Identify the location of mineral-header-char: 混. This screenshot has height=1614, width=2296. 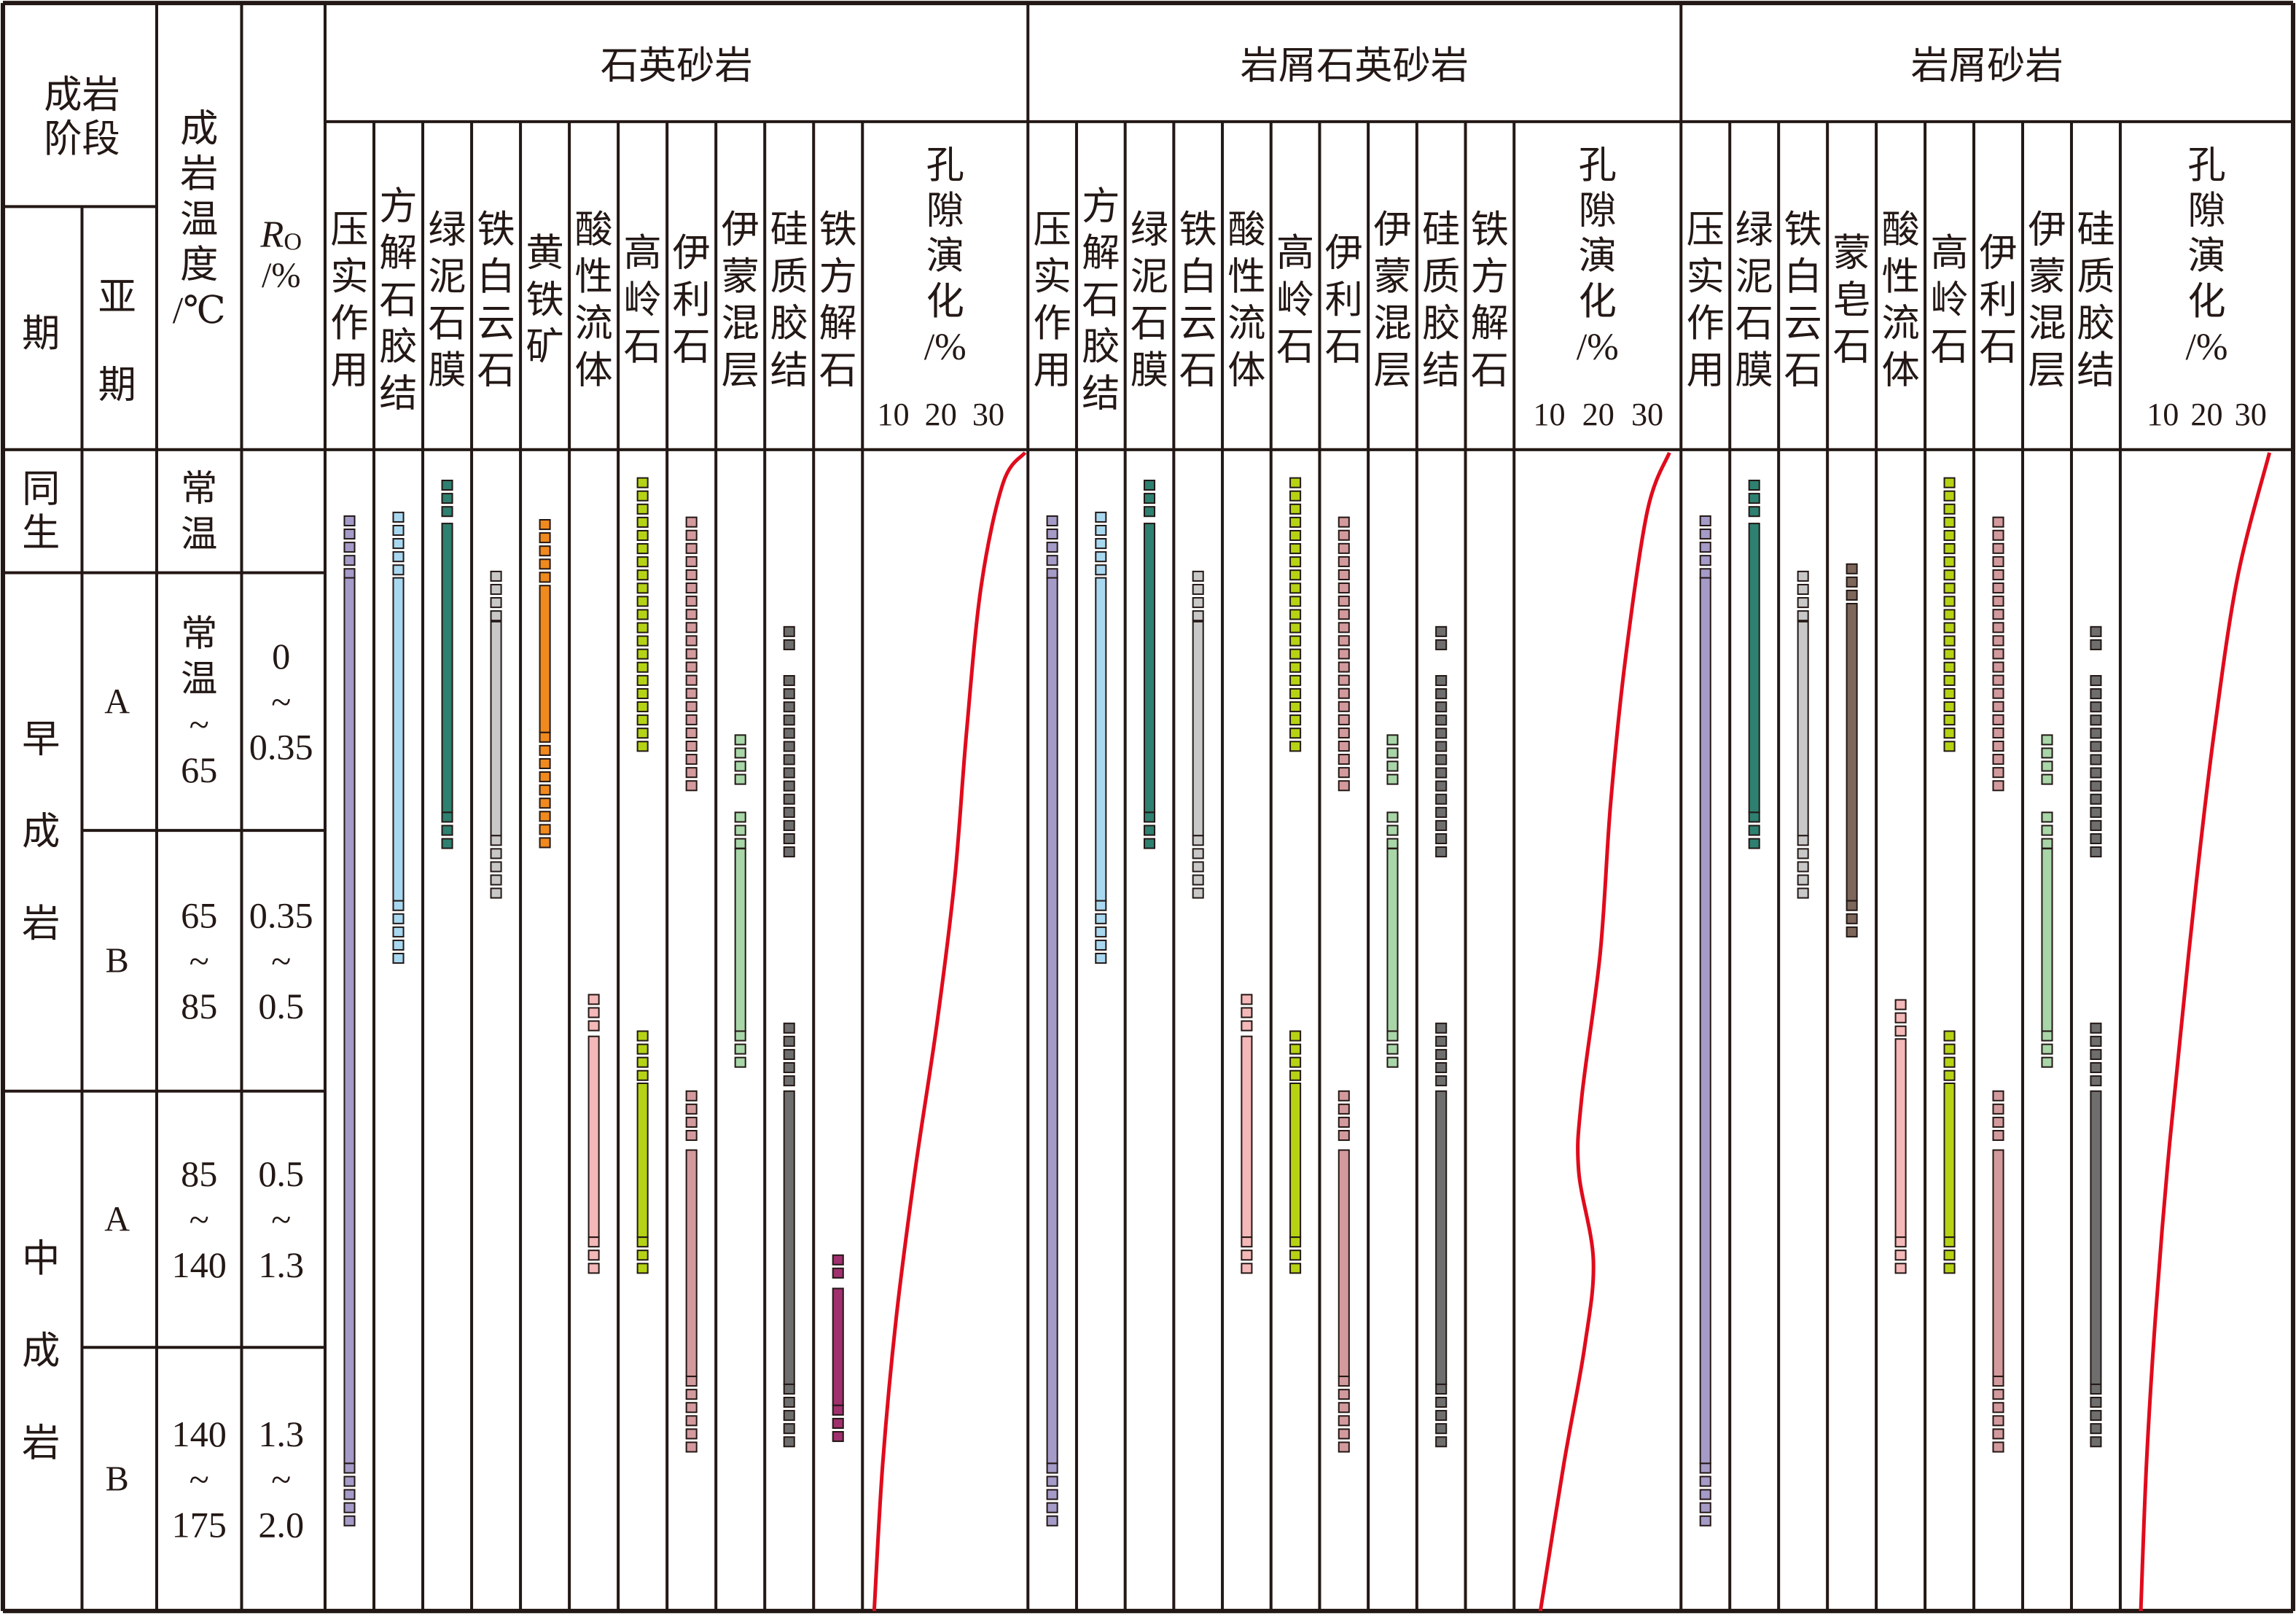
(741, 324).